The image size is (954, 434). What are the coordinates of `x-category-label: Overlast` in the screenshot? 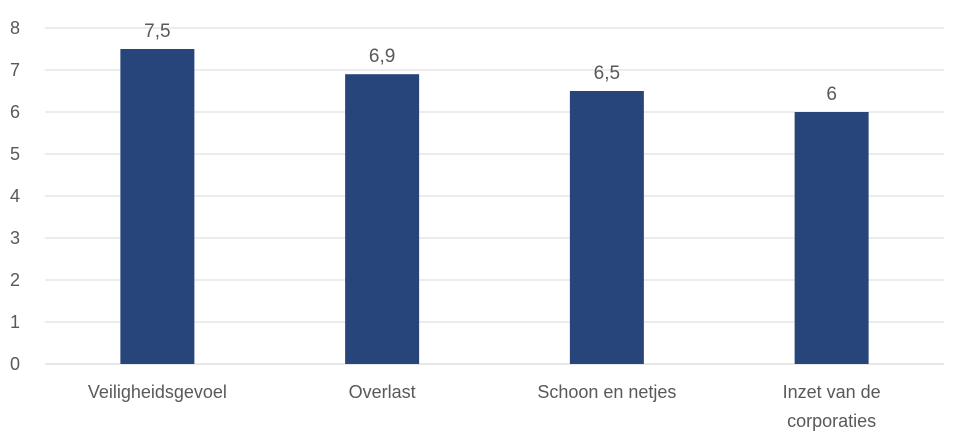 It's located at (382, 392).